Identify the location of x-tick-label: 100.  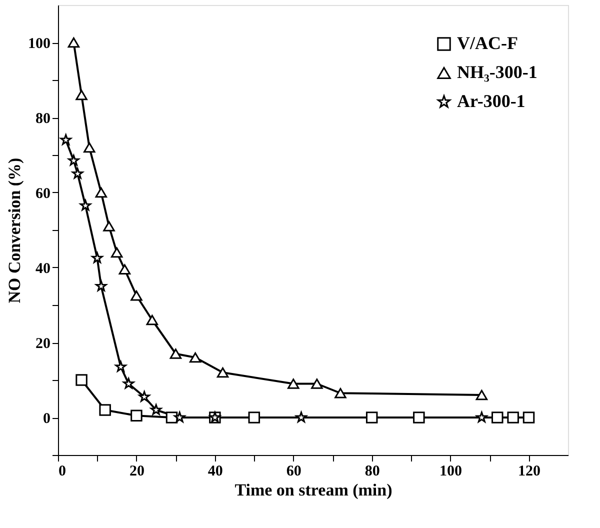
(451, 472).